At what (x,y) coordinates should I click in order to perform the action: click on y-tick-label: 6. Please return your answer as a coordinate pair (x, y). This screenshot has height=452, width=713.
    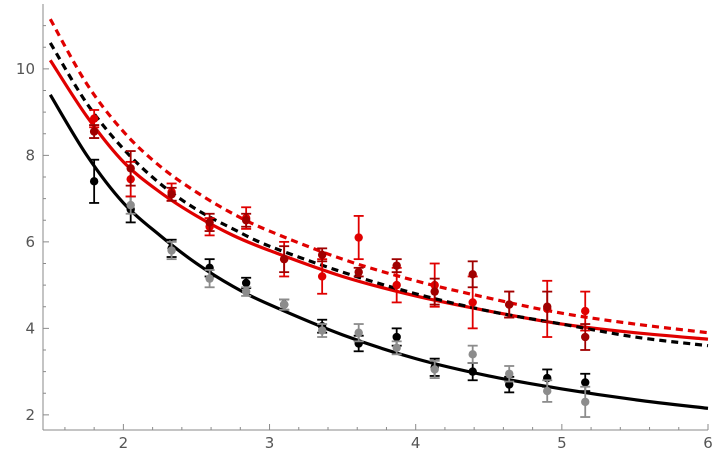
    Looking at the image, I should click on (30, 242).